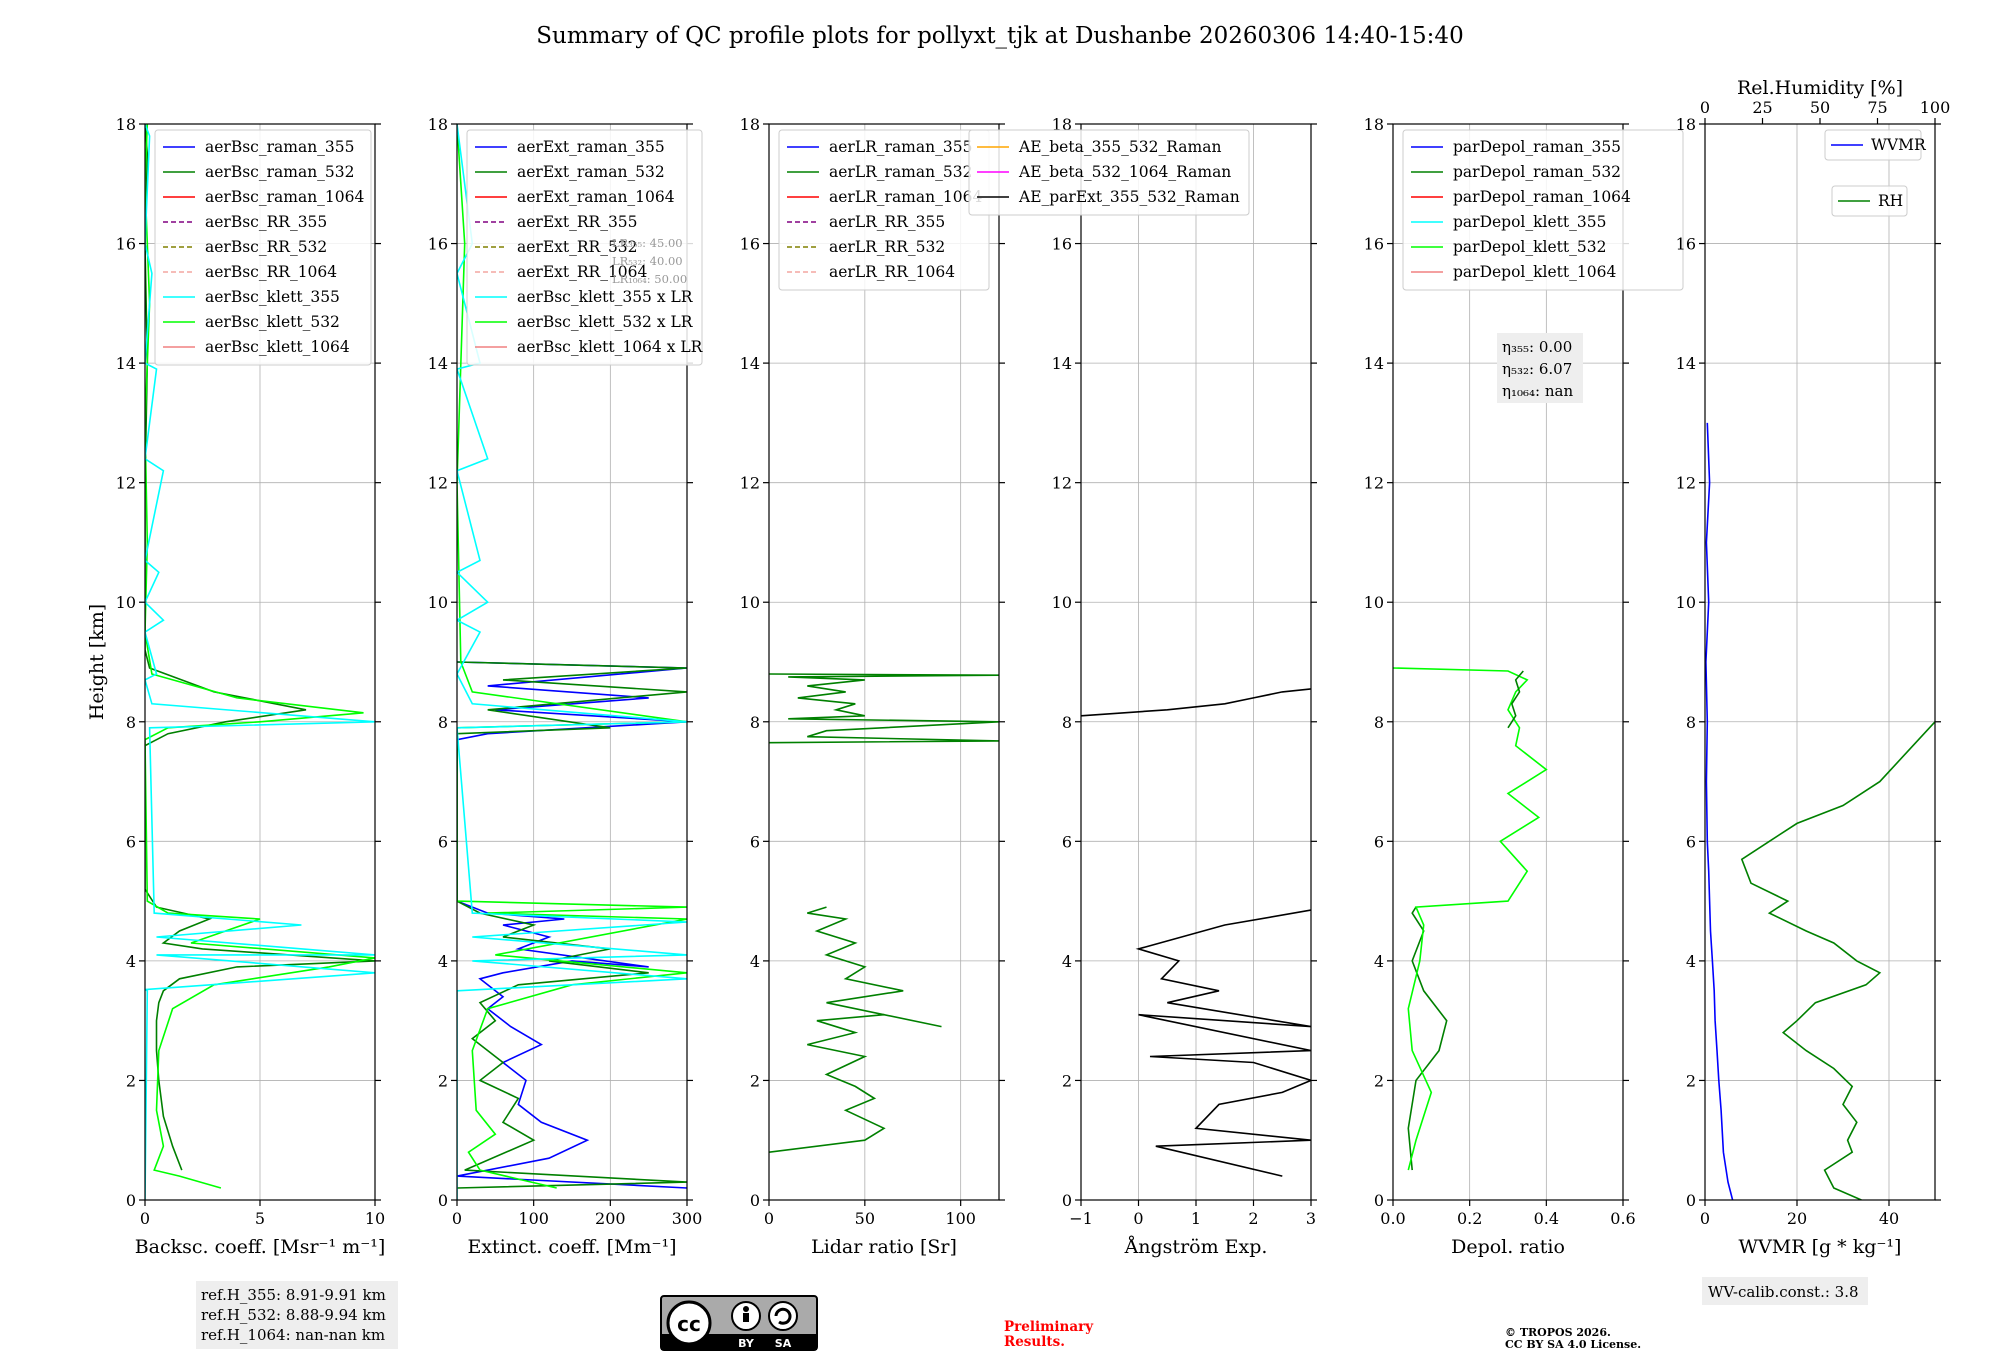 The image size is (2000, 1360). I want to click on sa-icon, so click(783, 1316).